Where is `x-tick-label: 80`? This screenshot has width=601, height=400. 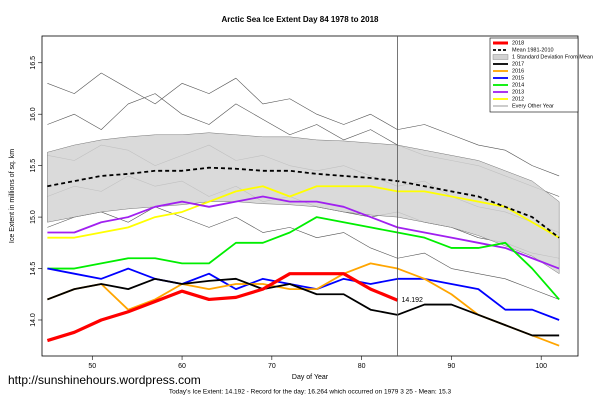
x-tick-label: 80 is located at coordinates (362, 366).